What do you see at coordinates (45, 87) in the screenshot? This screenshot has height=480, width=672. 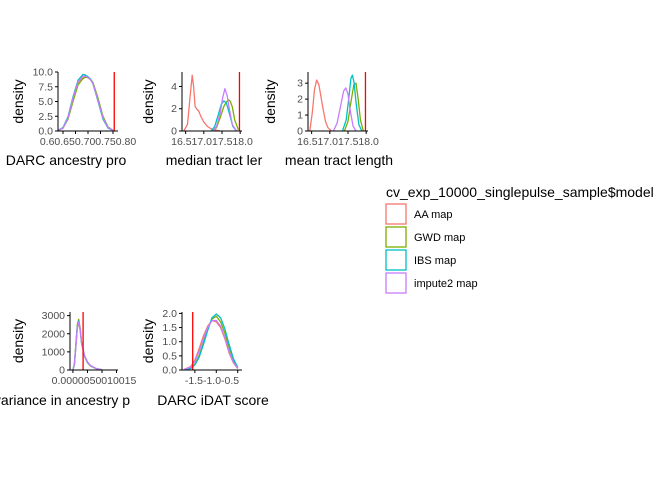 I see `y-tick-label: 7.5` at bounding box center [45, 87].